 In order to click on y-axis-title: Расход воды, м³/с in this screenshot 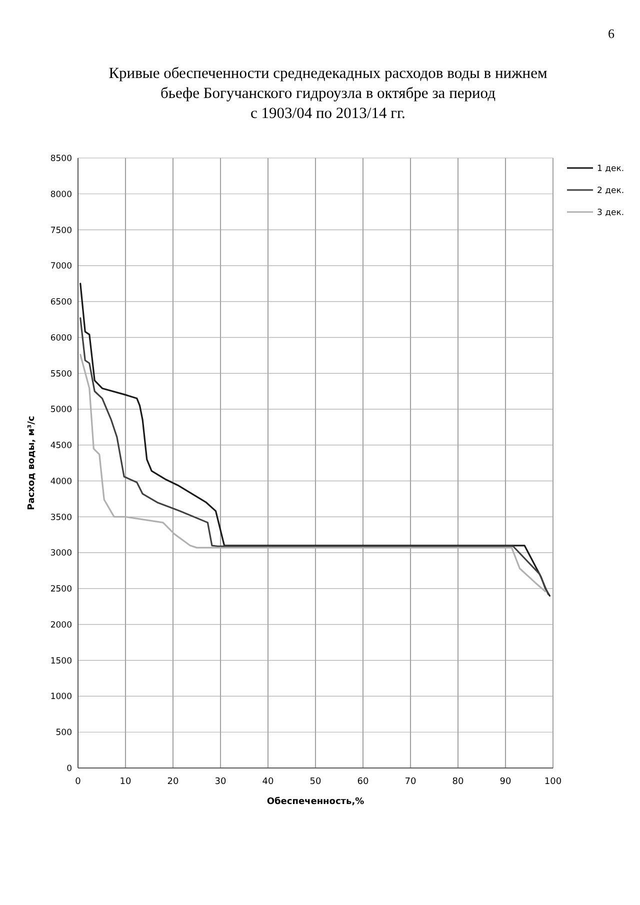, I will do `click(32, 463)`.